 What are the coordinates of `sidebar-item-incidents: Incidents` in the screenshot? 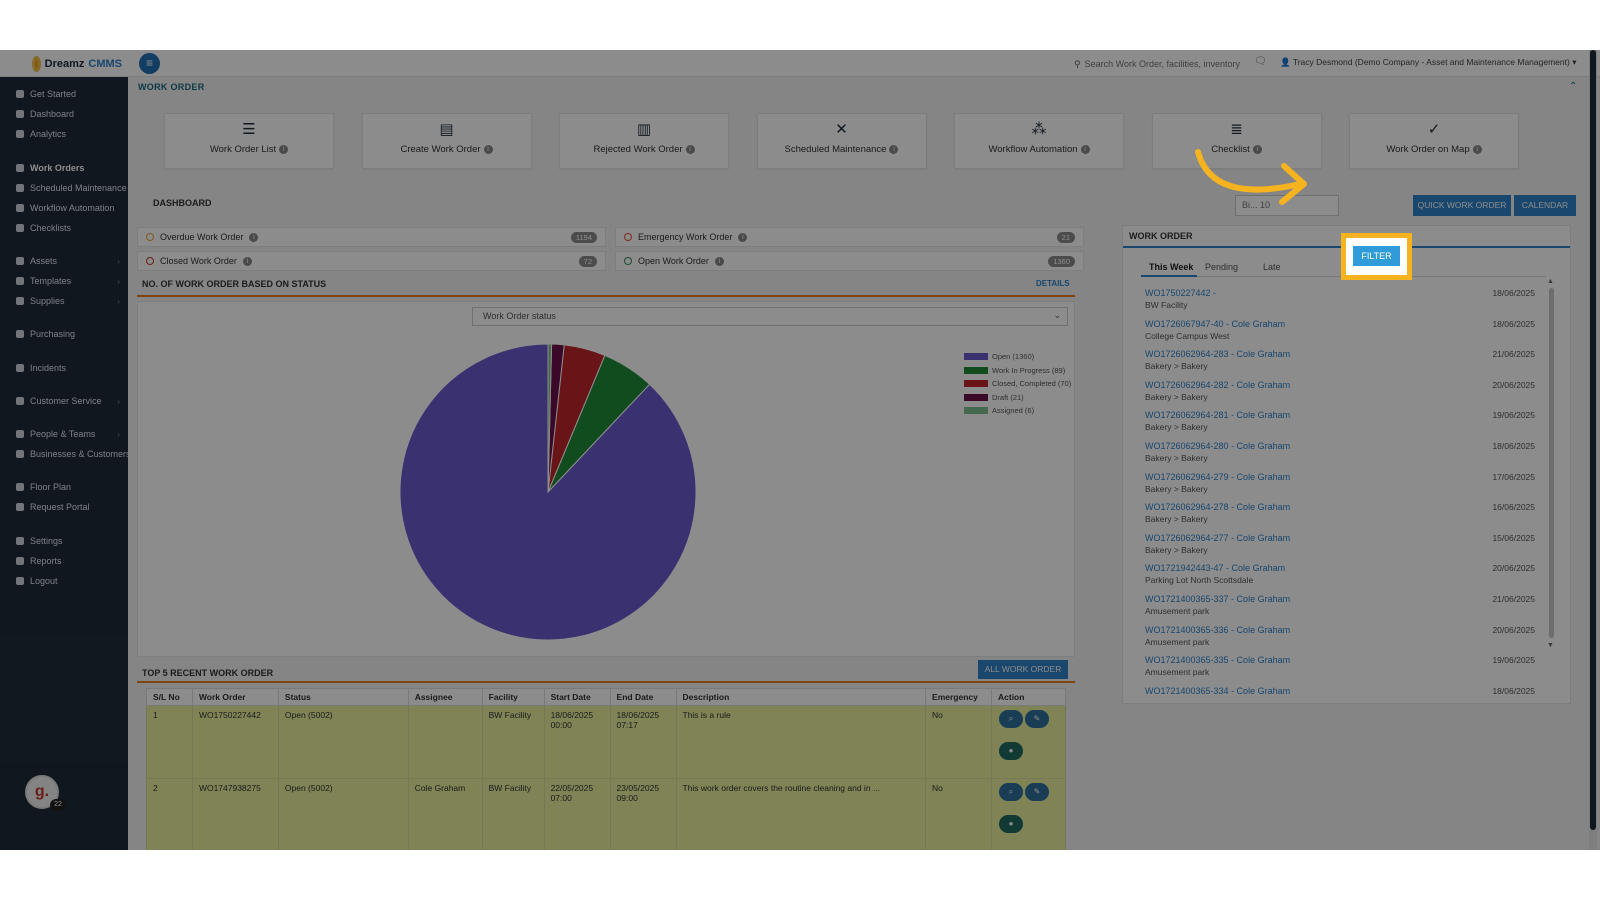 It's located at (64, 368).